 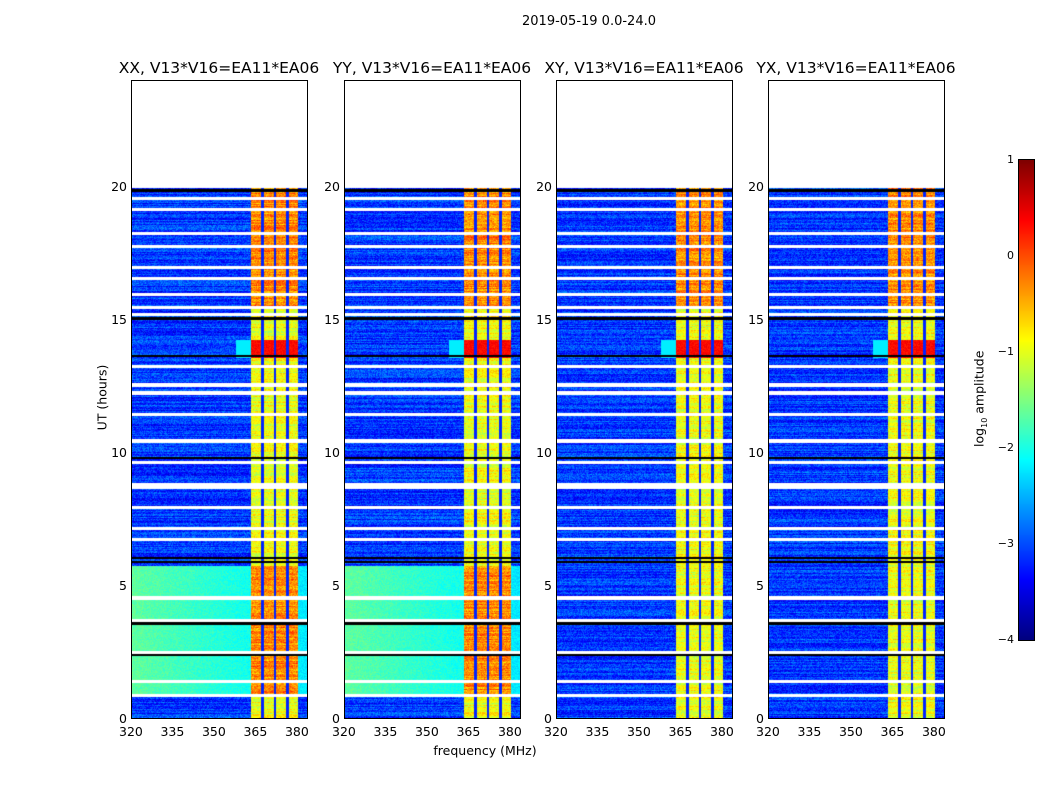 I want to click on colorbar-tick-label: −1, so click(x=1005, y=351).